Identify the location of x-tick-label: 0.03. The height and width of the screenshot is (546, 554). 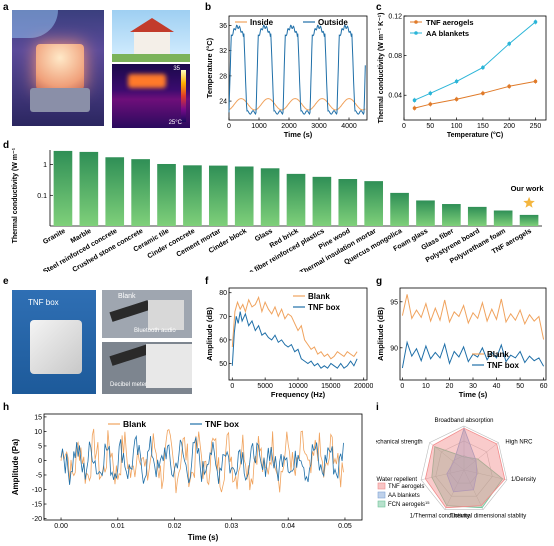
(232, 526).